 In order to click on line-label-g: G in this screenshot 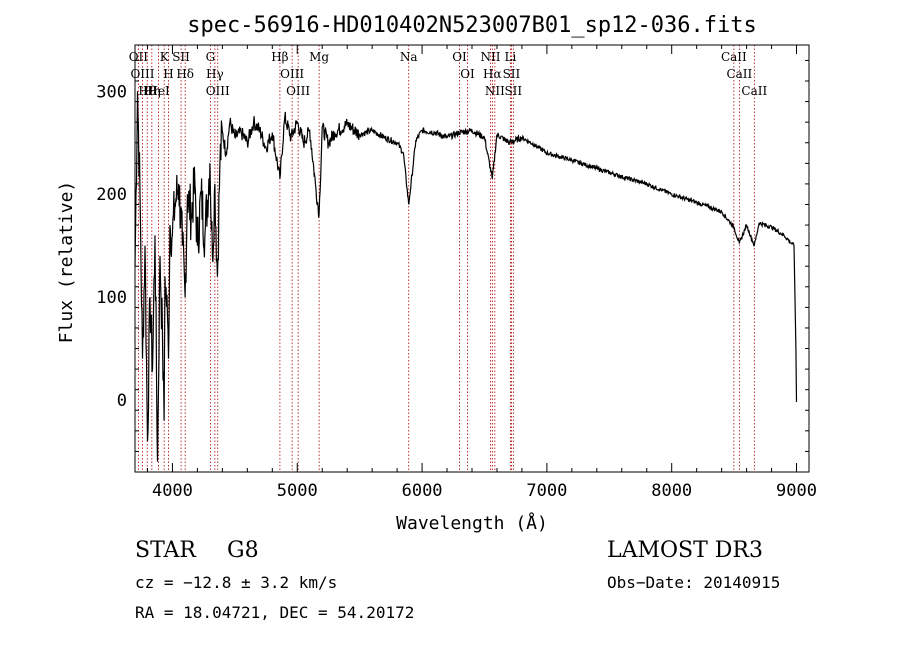, I will do `click(211, 57)`.